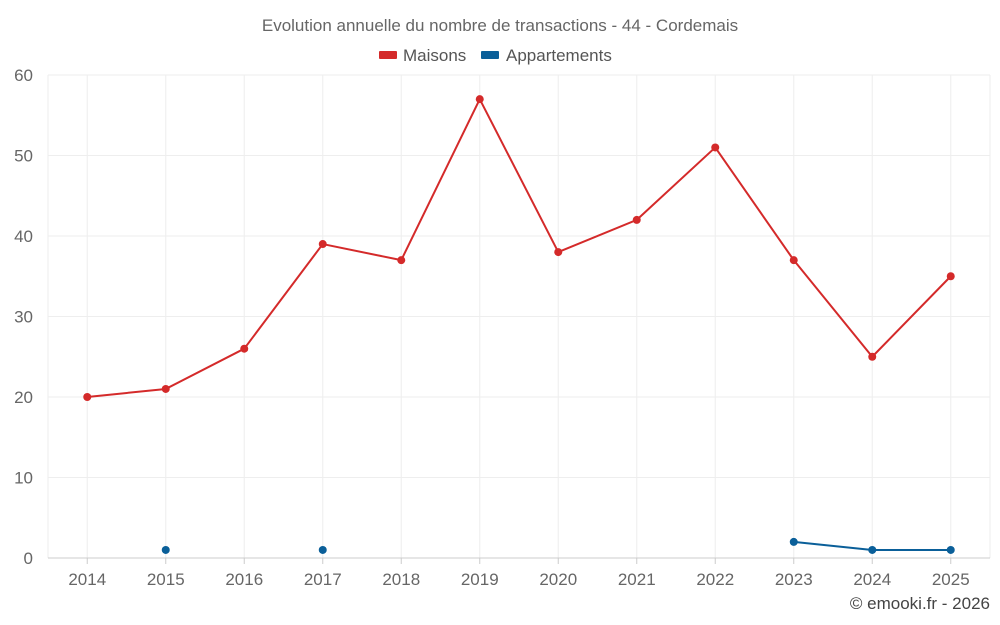  Describe the element at coordinates (23, 75) in the screenshot. I see `y-tick-label: 60` at that location.